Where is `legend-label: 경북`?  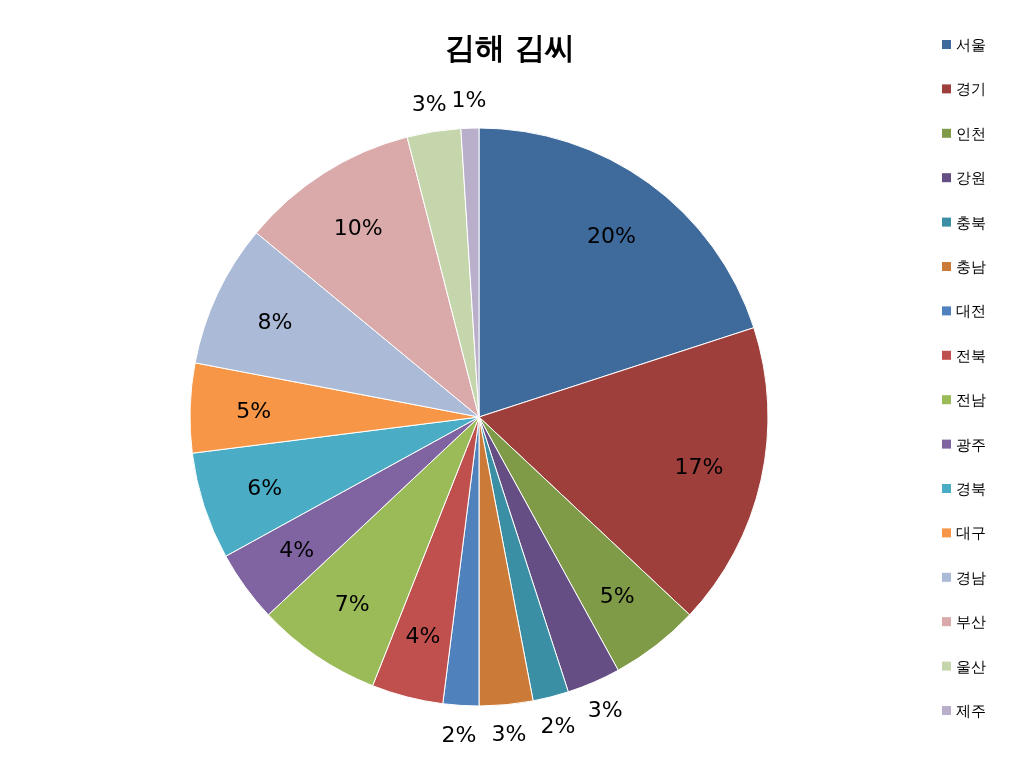
legend-label: 경북 is located at coordinates (971, 489).